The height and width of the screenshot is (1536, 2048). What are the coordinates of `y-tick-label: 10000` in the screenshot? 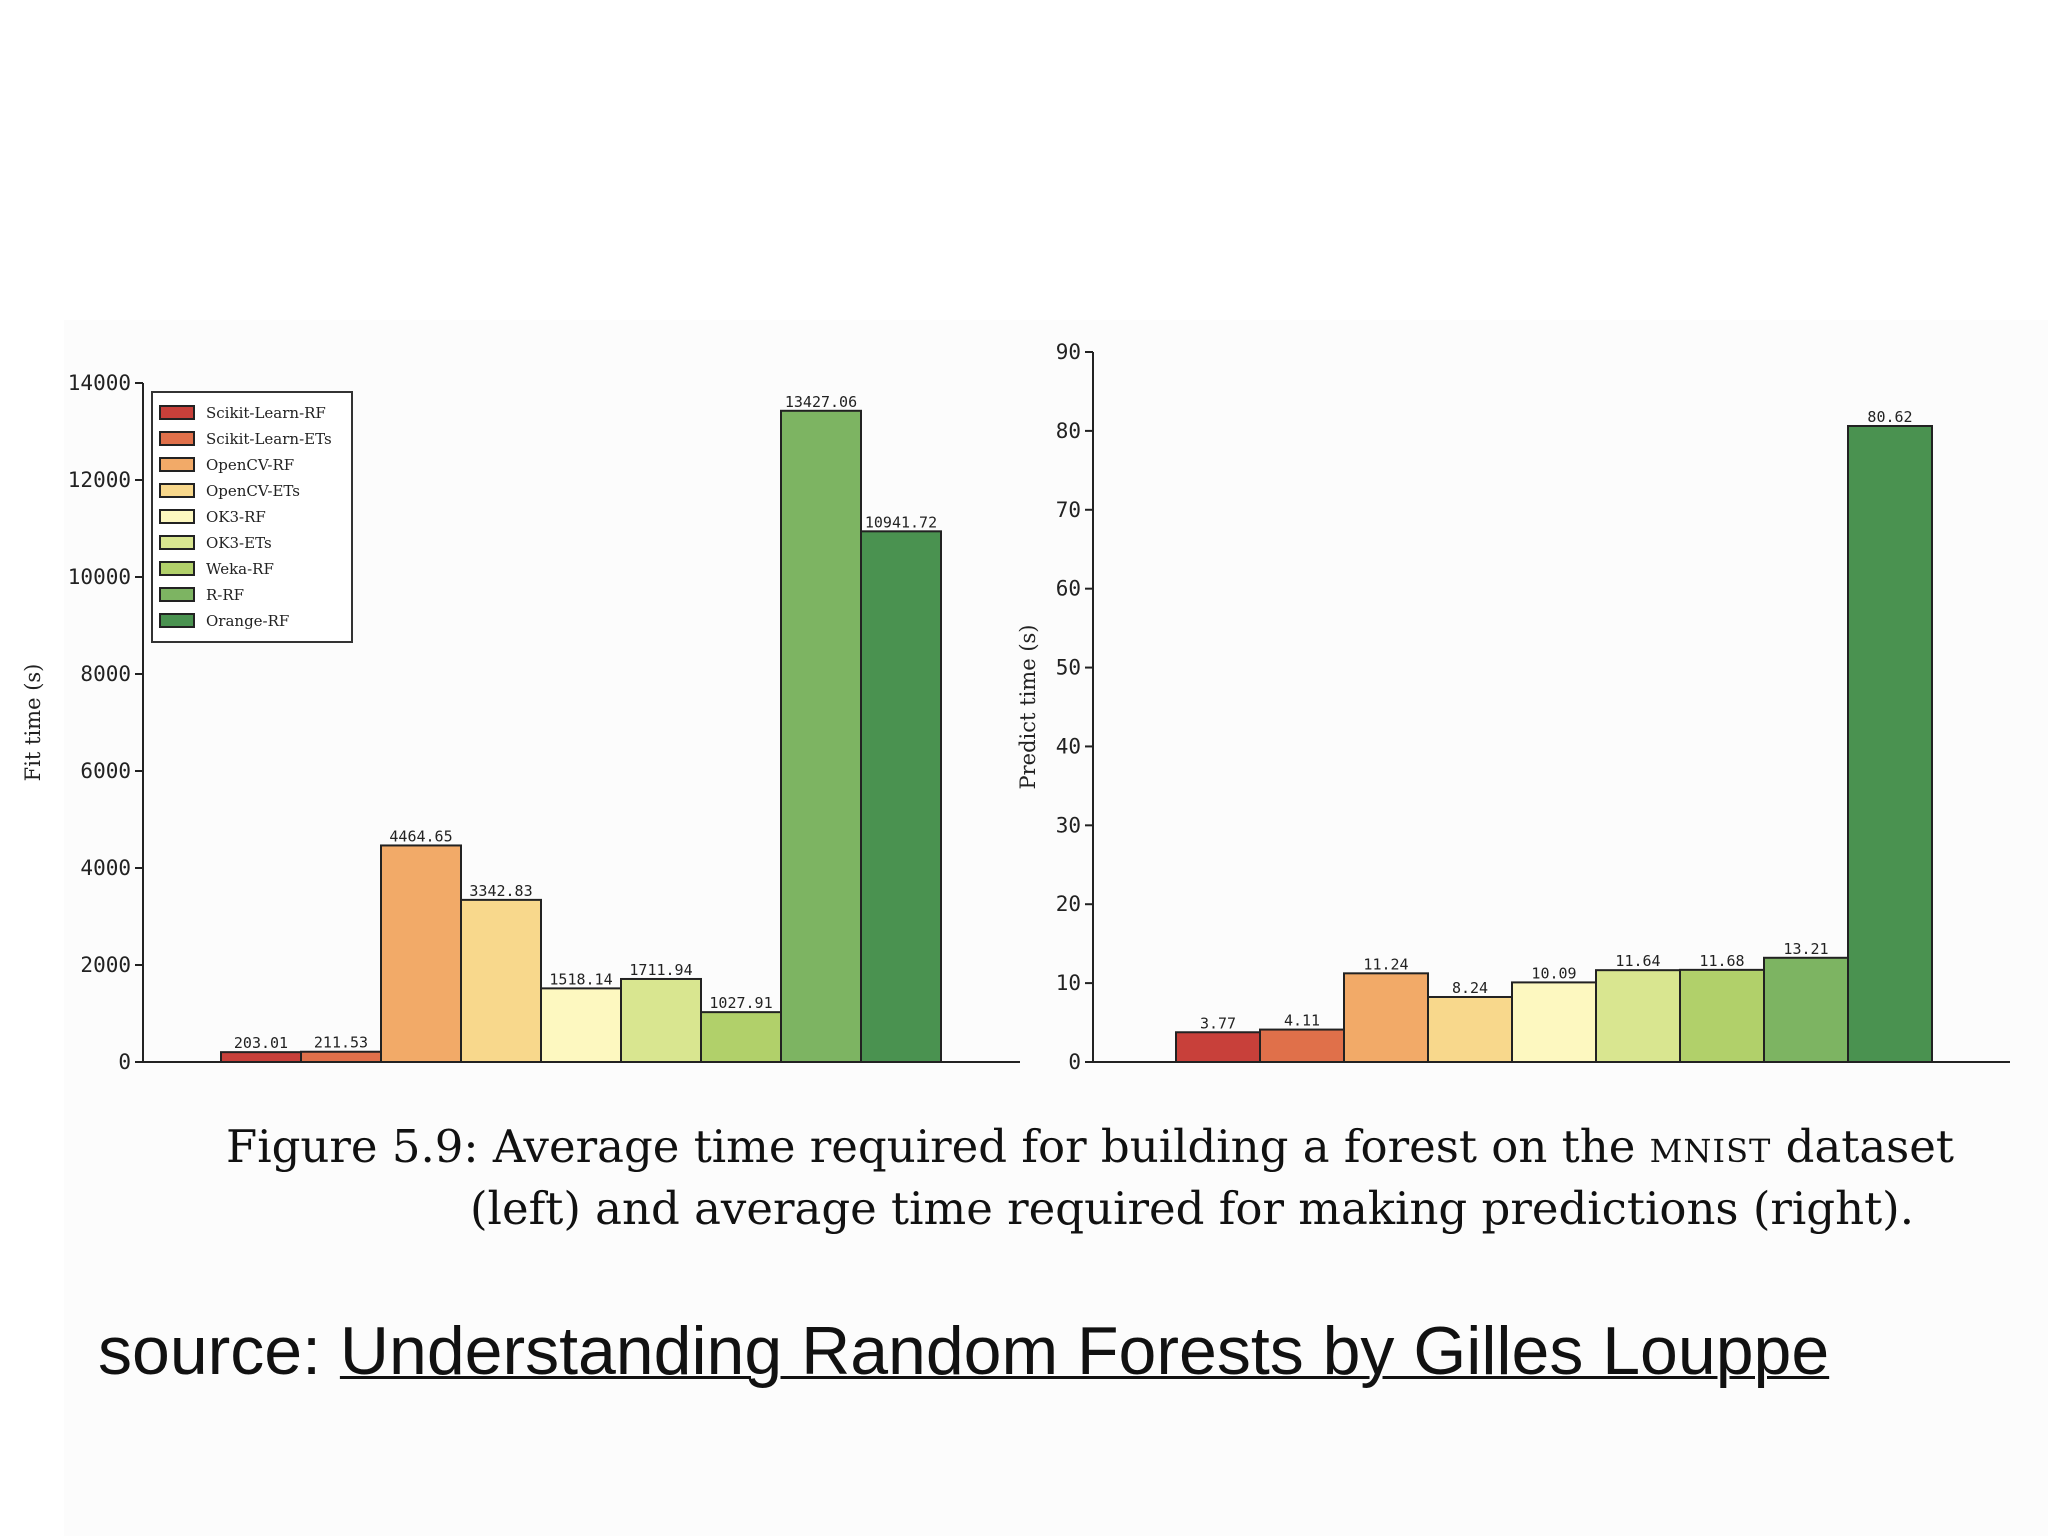 It's located at (99, 577).